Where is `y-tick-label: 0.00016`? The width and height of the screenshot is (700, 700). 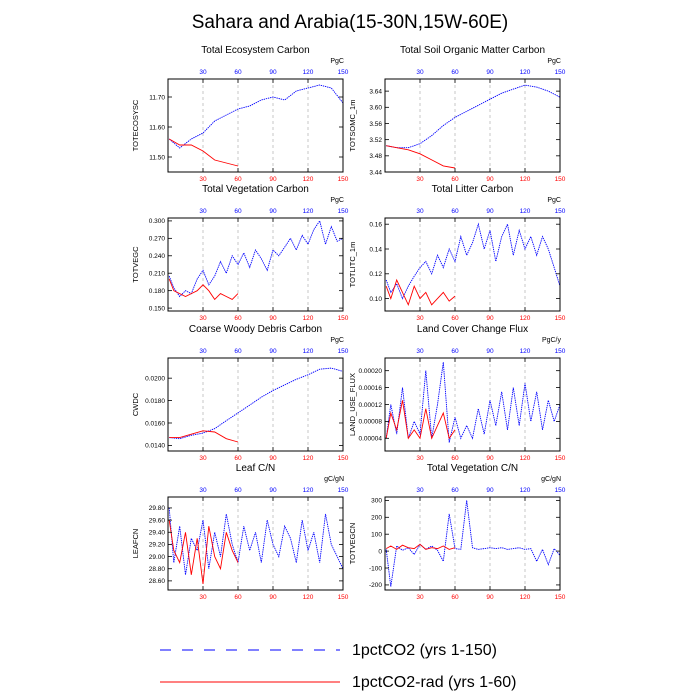
y-tick-label: 0.00016 is located at coordinates (371, 388).